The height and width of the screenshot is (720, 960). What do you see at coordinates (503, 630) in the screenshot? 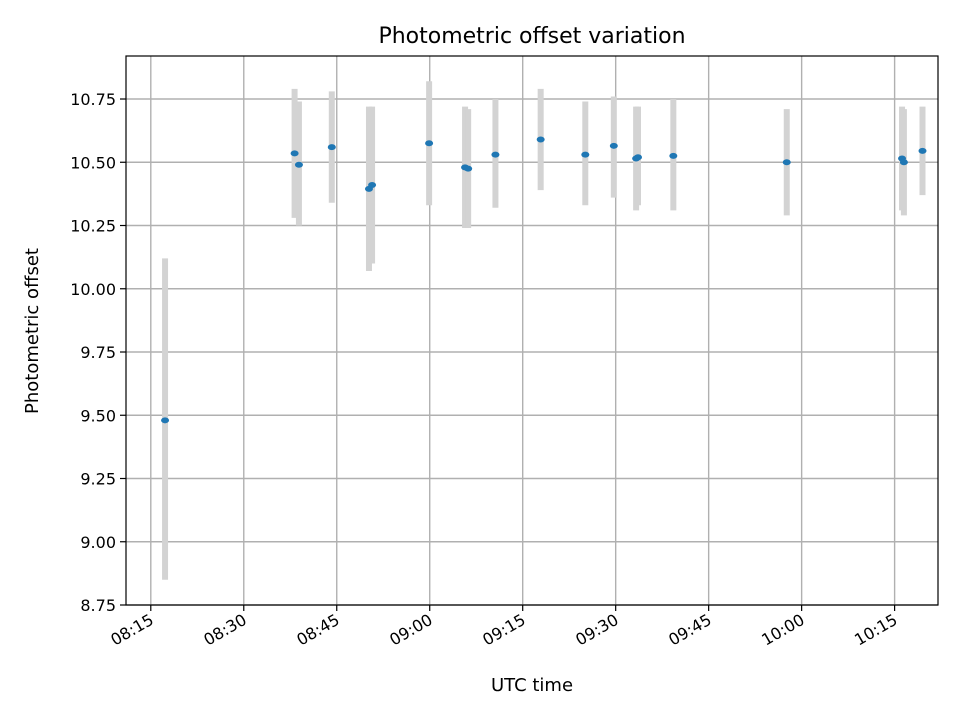
I see `x-tick-label: 09:15` at bounding box center [503, 630].